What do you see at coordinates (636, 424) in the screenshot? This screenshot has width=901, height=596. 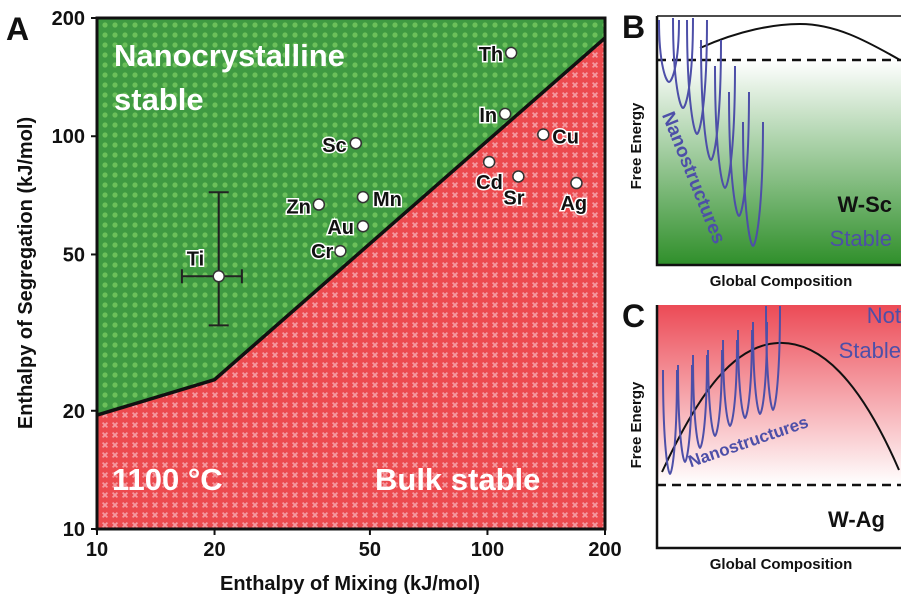 I see `panel-c-y-label: Free Energy` at bounding box center [636, 424].